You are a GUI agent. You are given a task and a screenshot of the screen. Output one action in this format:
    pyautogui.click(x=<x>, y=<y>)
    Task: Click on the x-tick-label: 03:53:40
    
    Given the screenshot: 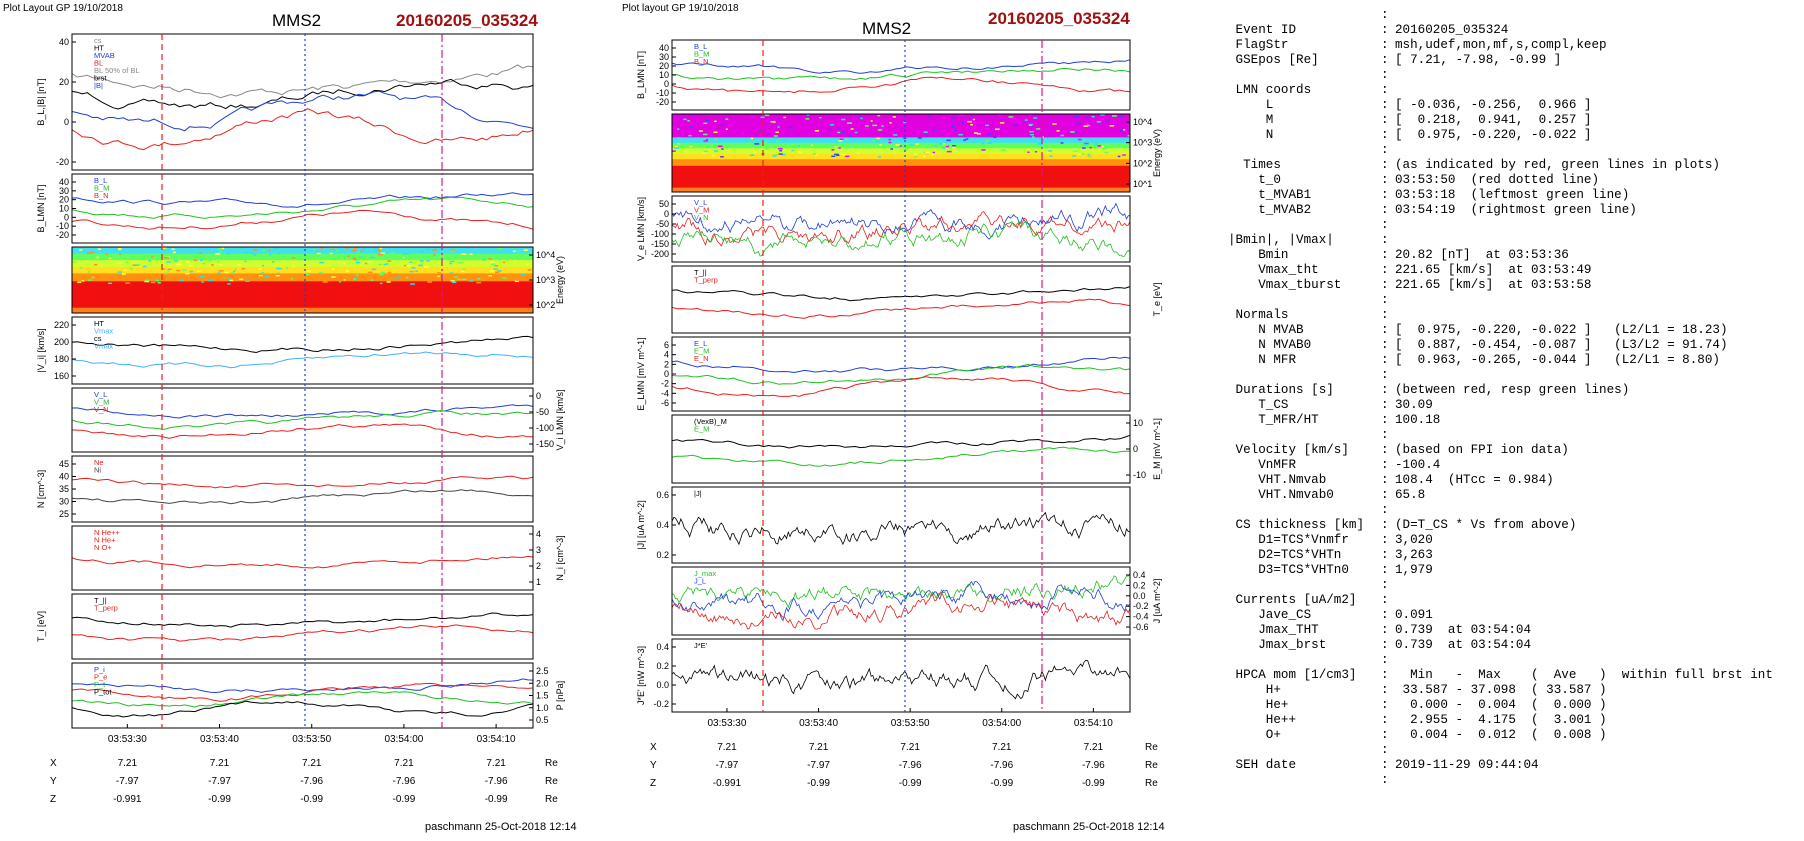 What is the action you would take?
    pyautogui.click(x=818, y=723)
    